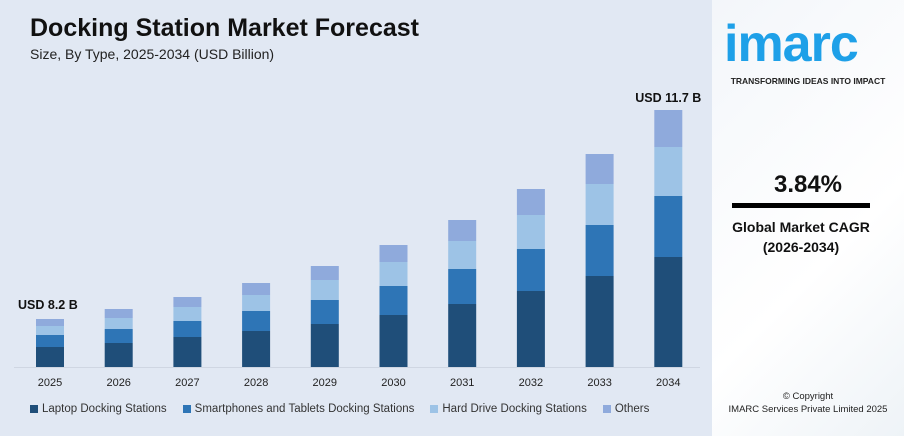 The image size is (904, 436). What do you see at coordinates (187, 383) in the screenshot?
I see `x-tick-label: 2027` at bounding box center [187, 383].